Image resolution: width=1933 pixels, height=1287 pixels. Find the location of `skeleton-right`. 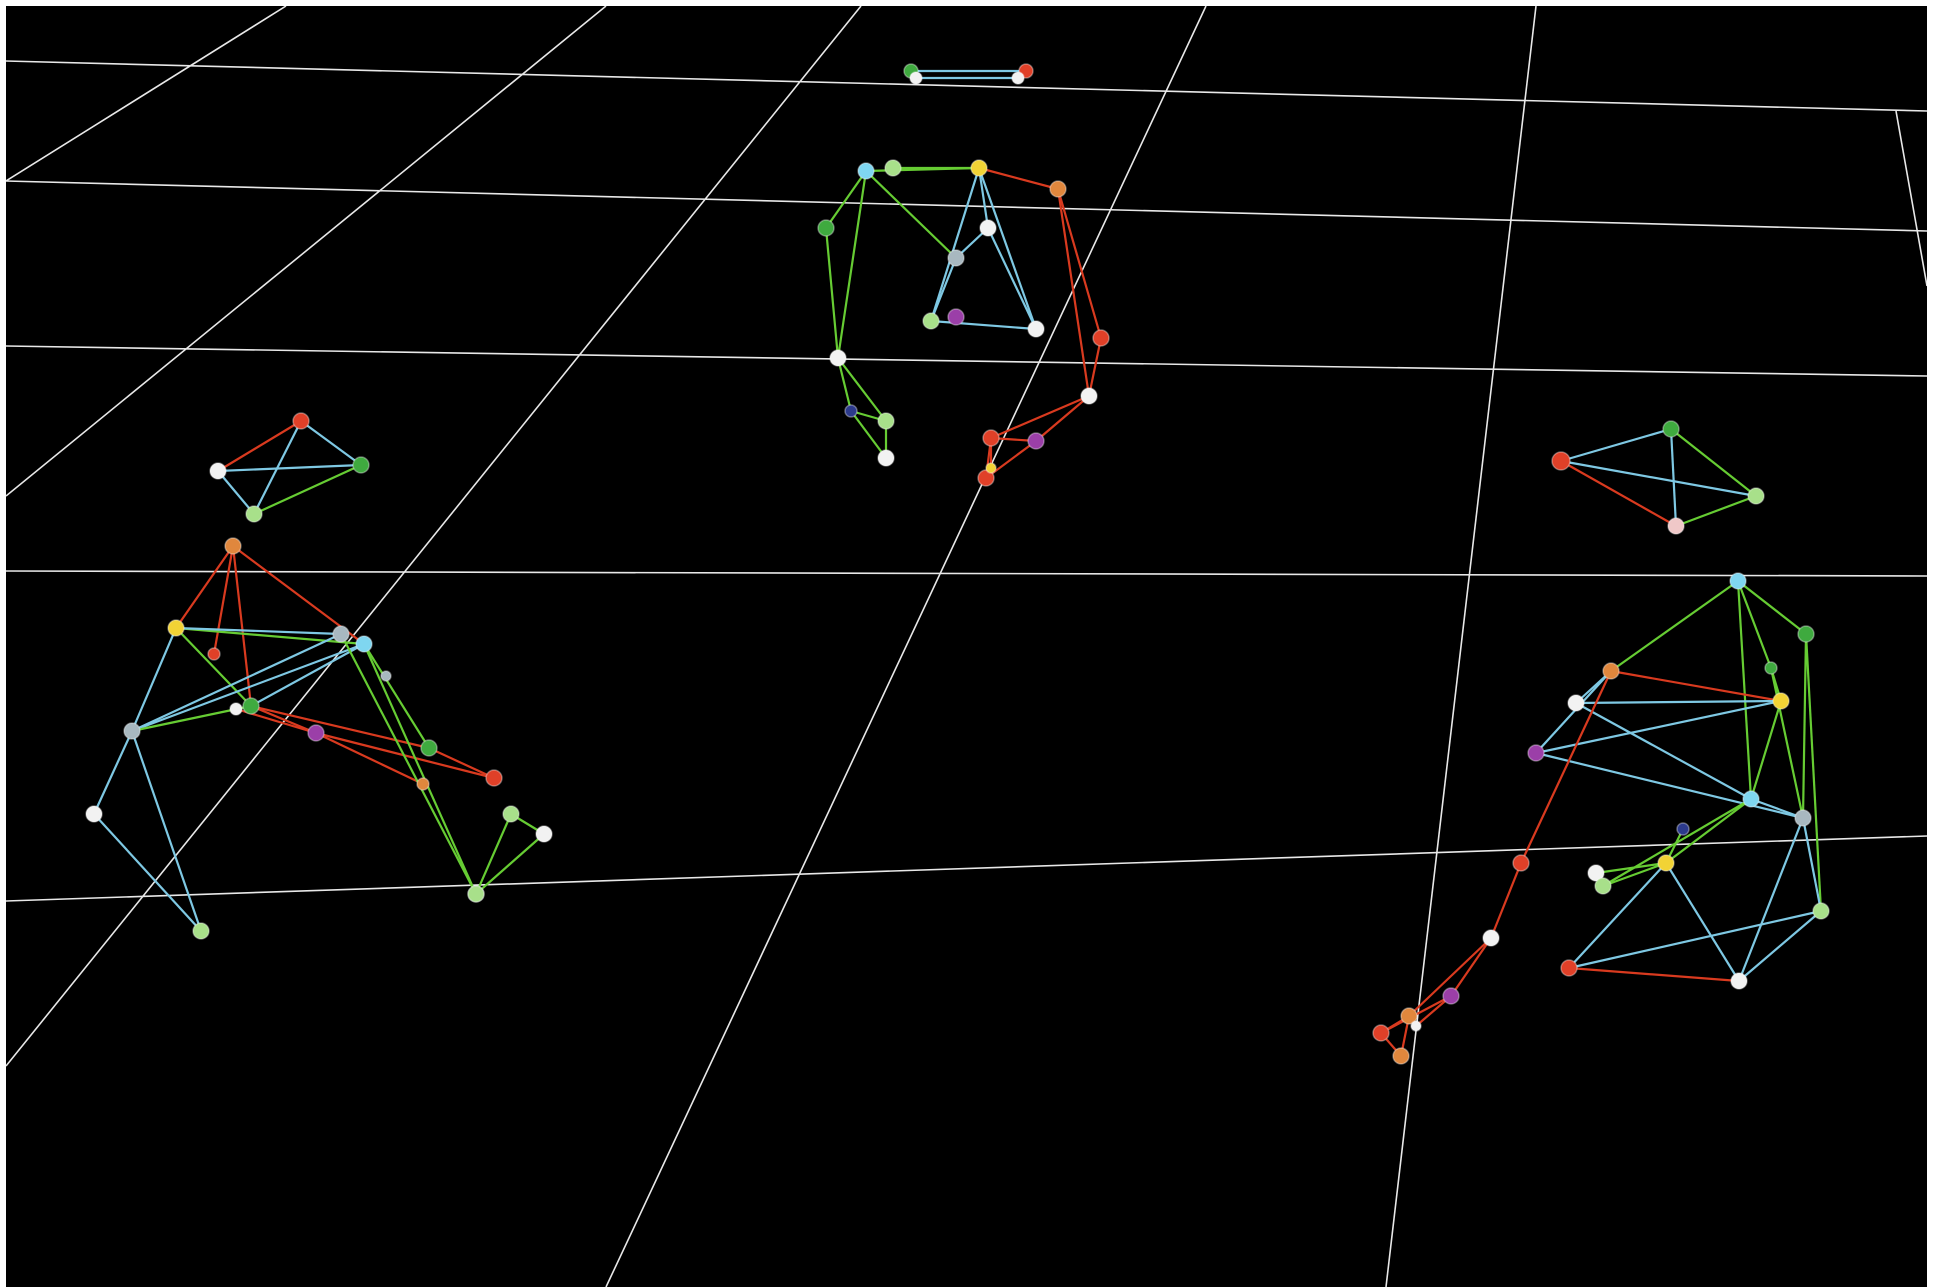

skeleton-right is located at coordinates (1658, 477).